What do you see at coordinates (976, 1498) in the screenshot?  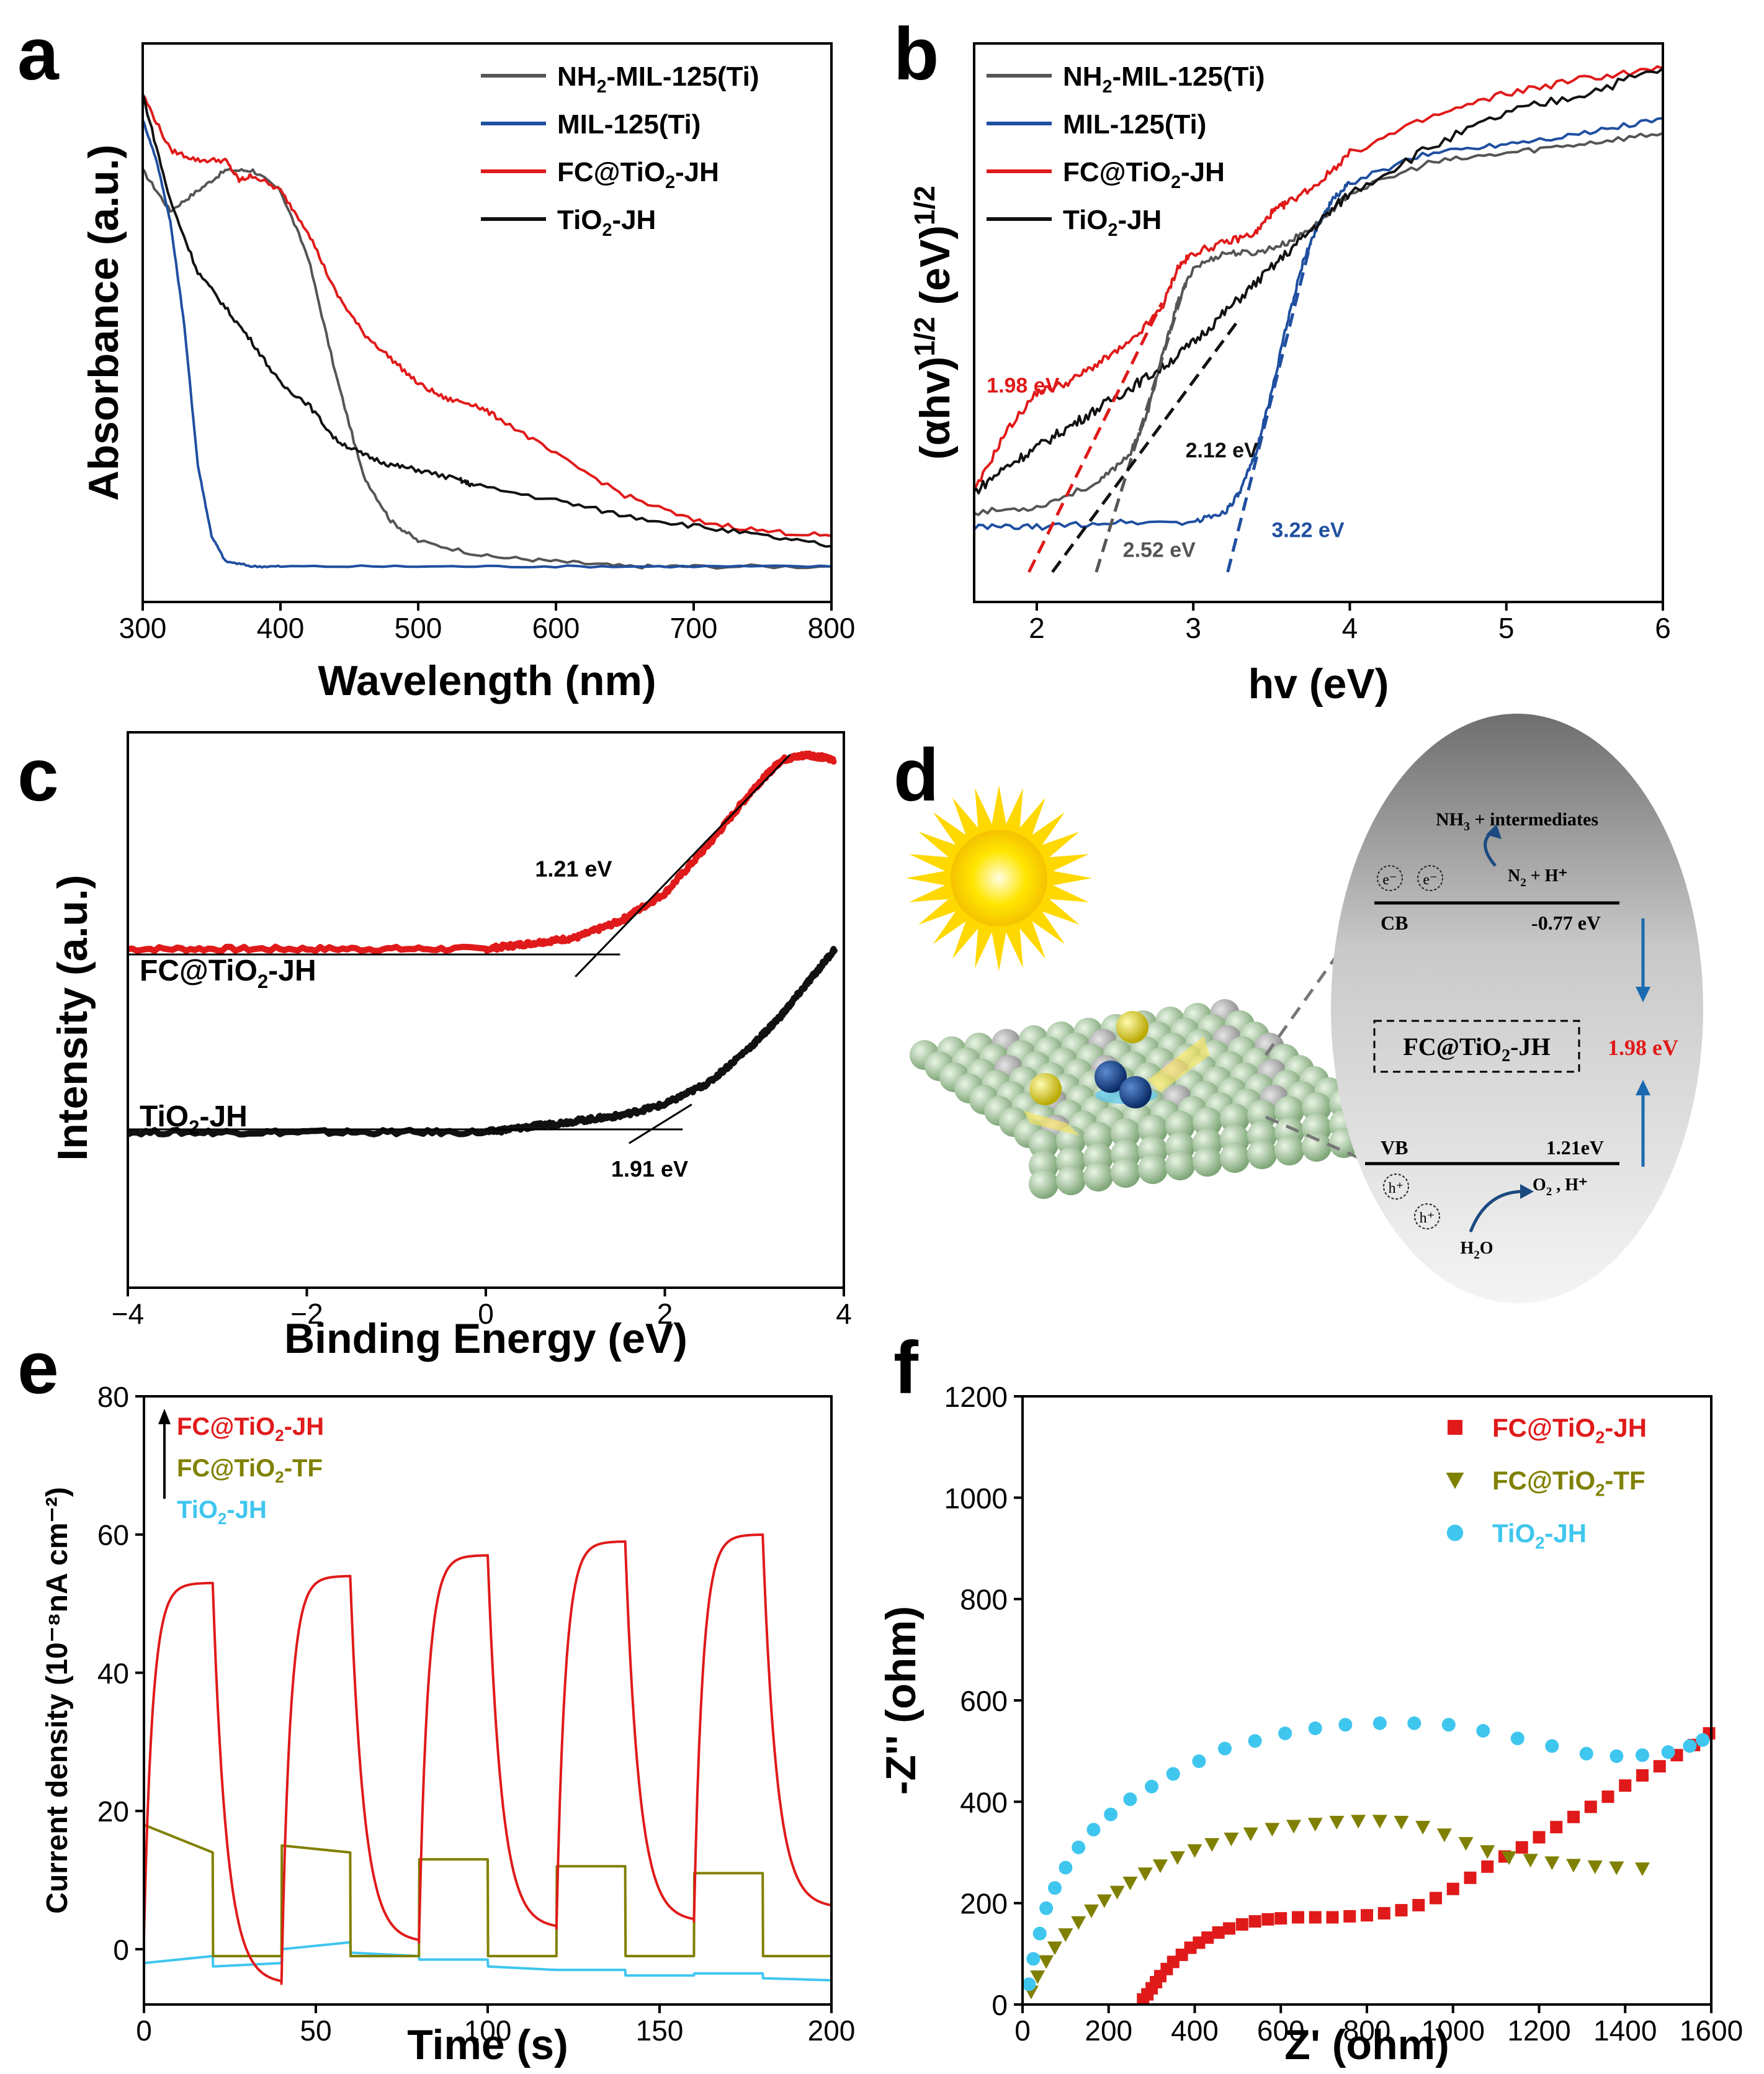 I see `y-tick-label: 1000` at bounding box center [976, 1498].